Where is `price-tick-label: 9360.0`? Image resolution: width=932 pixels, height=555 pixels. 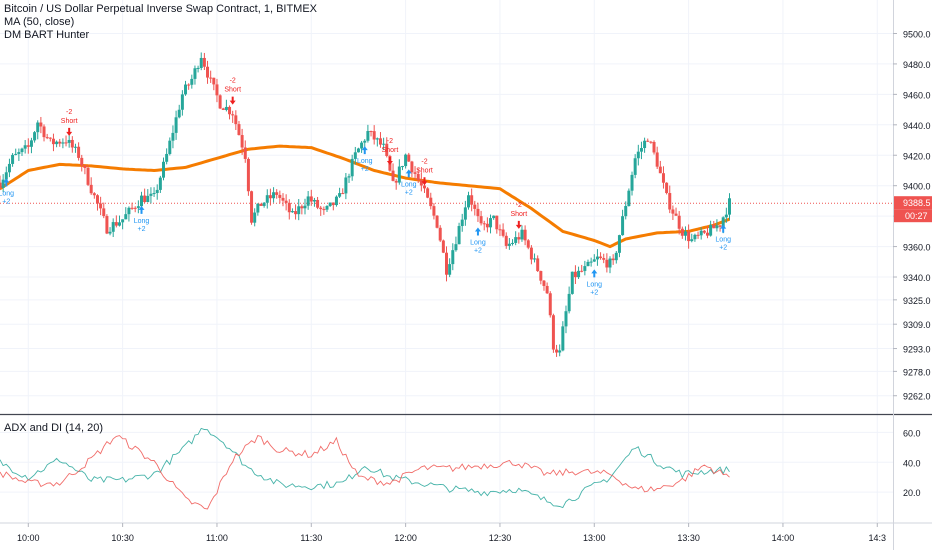 price-tick-label: 9360.0 is located at coordinates (917, 248).